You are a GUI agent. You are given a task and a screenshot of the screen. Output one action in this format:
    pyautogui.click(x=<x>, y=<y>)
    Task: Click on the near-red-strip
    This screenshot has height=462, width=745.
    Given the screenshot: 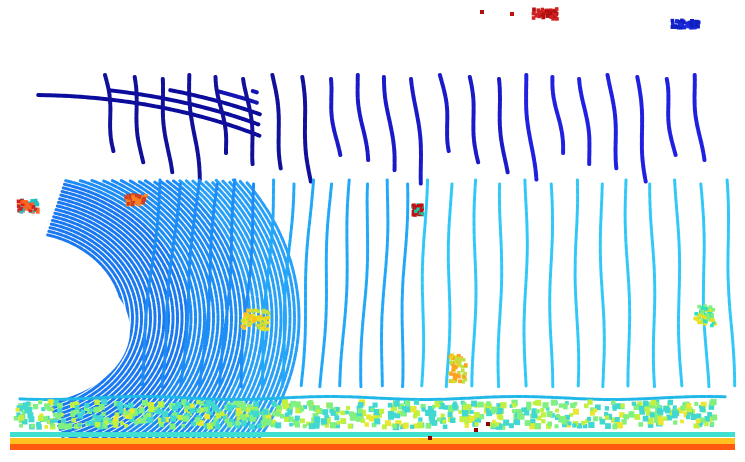 What is the action you would take?
    pyautogui.click(x=372, y=441)
    